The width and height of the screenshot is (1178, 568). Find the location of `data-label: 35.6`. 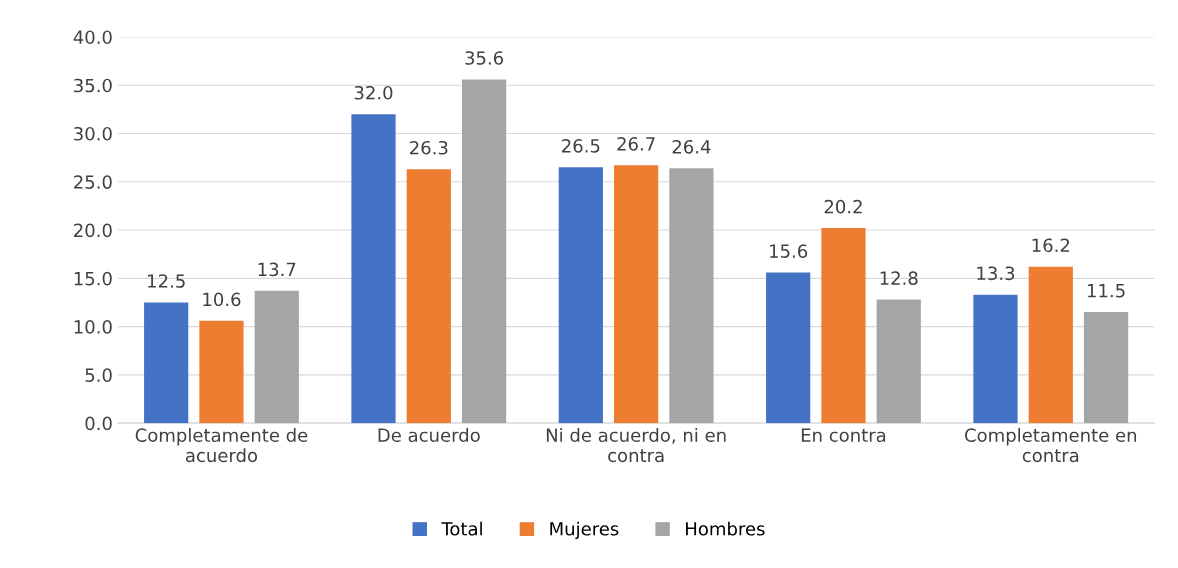

data-label: 35.6 is located at coordinates (484, 58).